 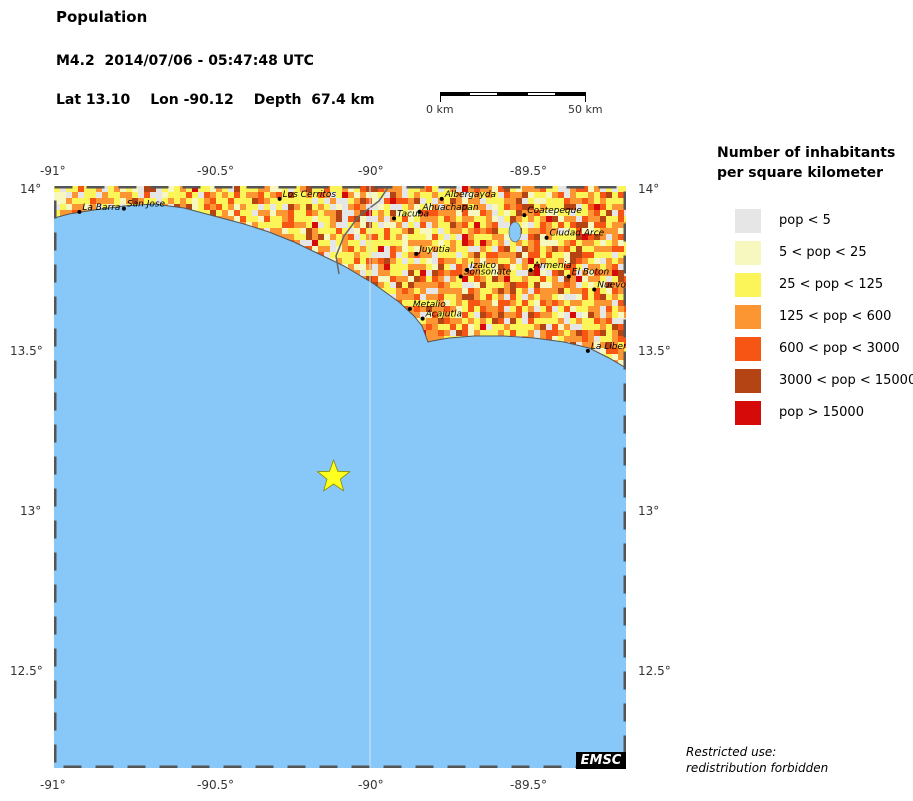 I want to click on city-label: Sonsonate, so click(x=488, y=273).